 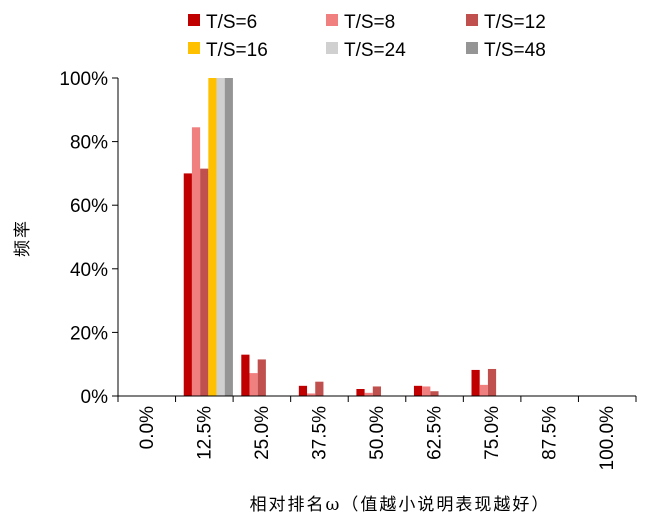 I want to click on x-tick-label: 100.0%, so click(x=607, y=438).